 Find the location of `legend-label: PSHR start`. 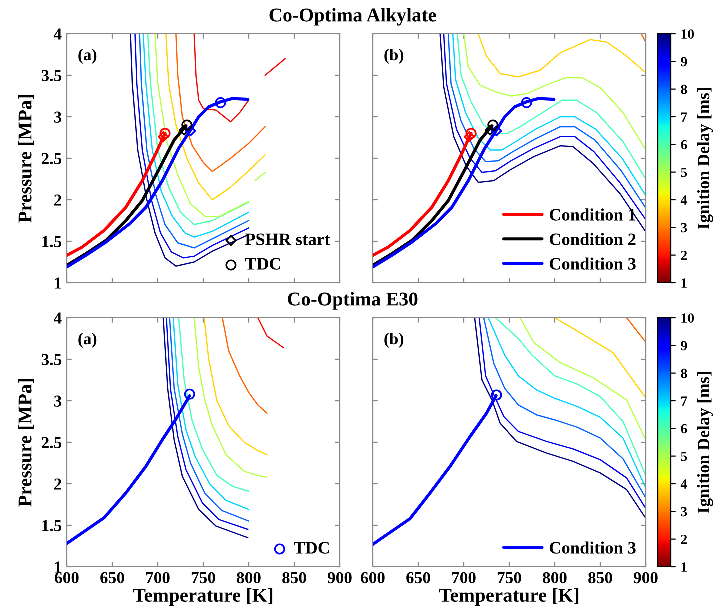

legend-label: PSHR start is located at coordinates (287, 240).